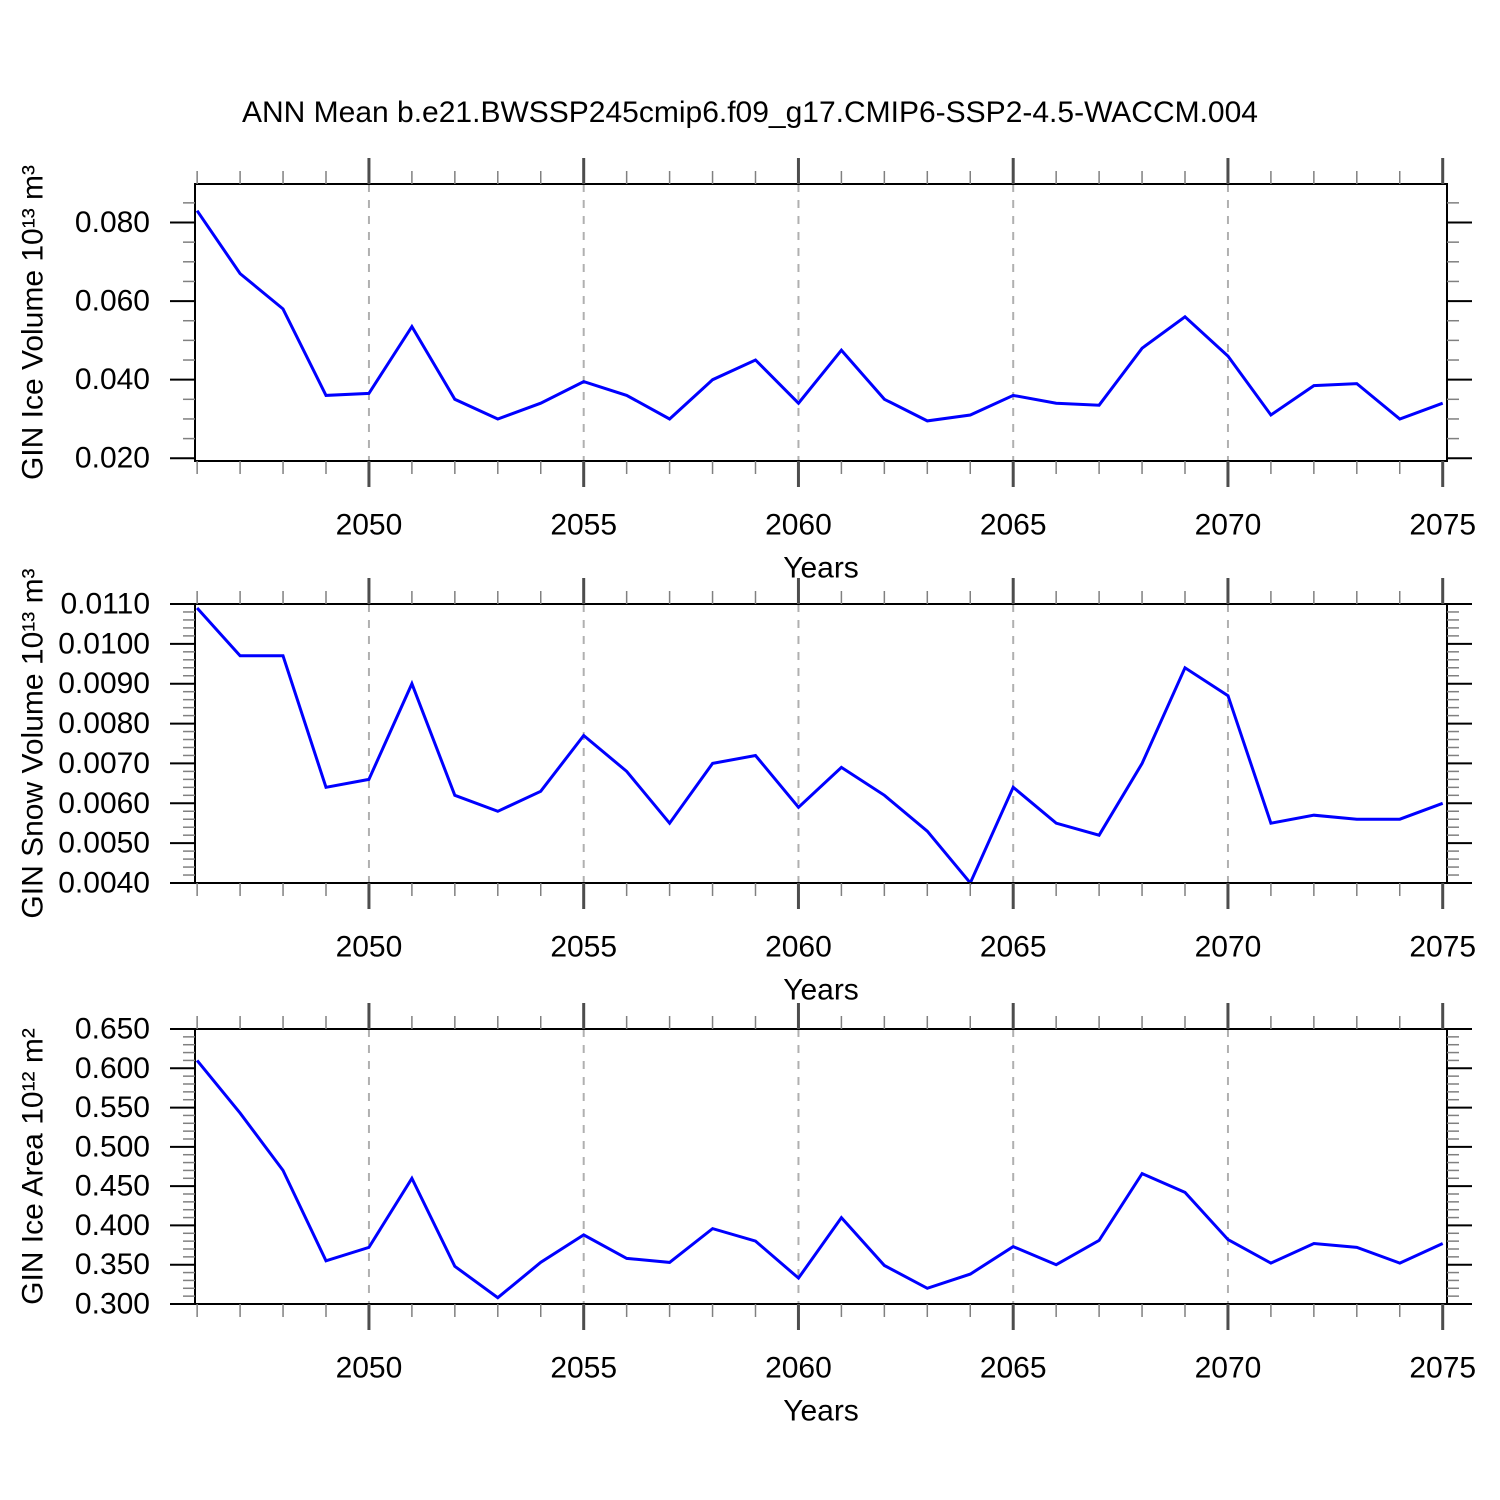 This screenshot has width=1500, height=1500. Describe the element at coordinates (112, 301) in the screenshot. I see `y-tick-label: 0.060` at that location.